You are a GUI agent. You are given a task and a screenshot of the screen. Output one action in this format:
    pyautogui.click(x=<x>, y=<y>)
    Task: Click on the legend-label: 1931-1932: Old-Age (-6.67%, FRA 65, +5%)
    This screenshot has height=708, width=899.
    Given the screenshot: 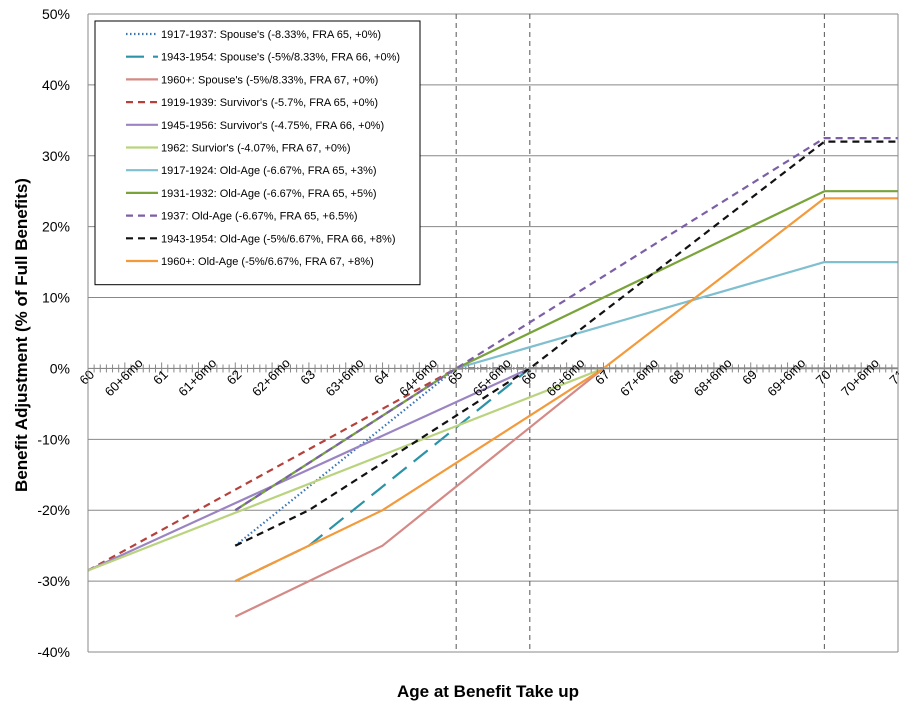 What is the action you would take?
    pyautogui.click(x=269, y=194)
    